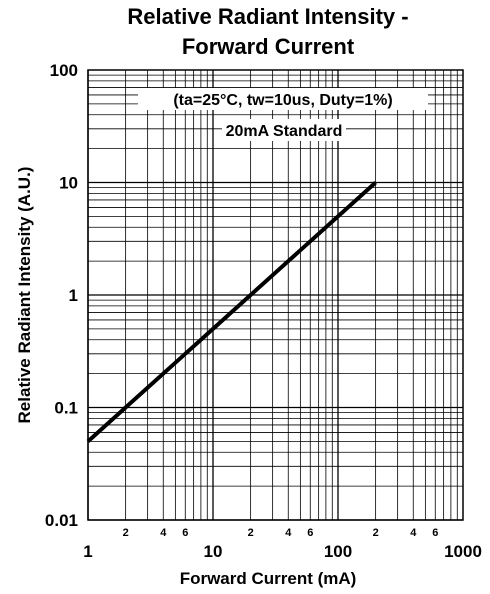 This screenshot has width=490, height=594. I want to click on y-tick-label: 0.1, so click(66, 408).